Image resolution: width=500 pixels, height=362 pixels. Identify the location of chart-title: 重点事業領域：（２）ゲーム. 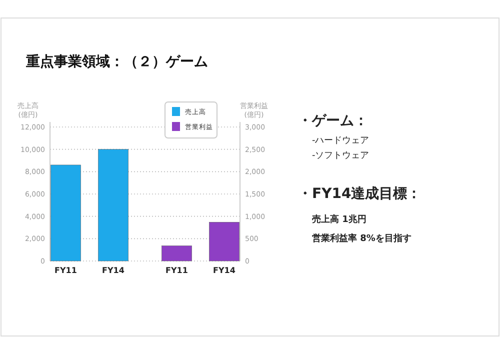
(116, 62).